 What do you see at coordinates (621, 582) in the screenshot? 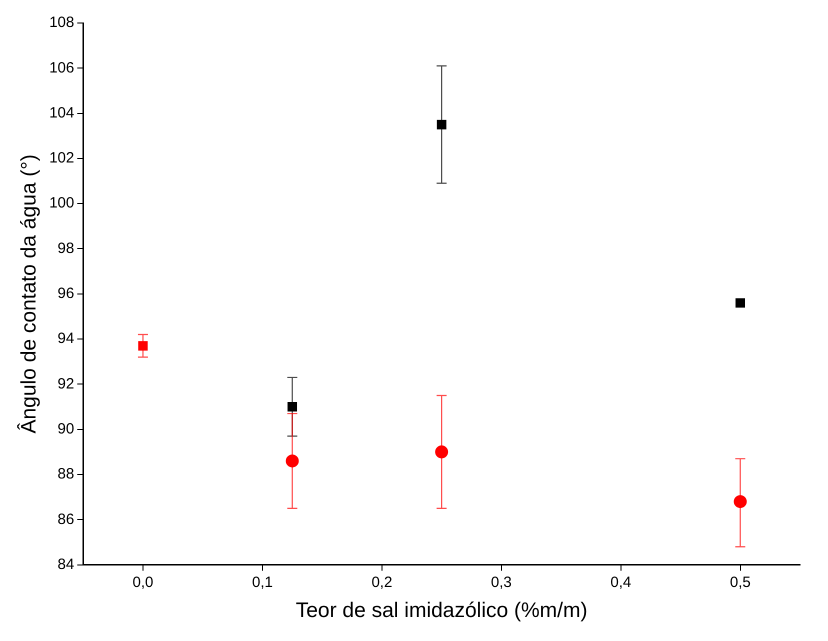
I see `x-tick-label: 0,4` at bounding box center [621, 582].